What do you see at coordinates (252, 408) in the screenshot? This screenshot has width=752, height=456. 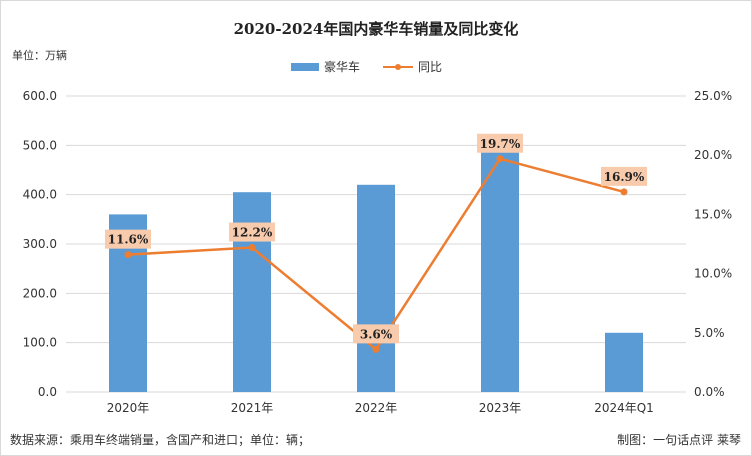 I see `x-tick-label: 2021年` at bounding box center [252, 408].